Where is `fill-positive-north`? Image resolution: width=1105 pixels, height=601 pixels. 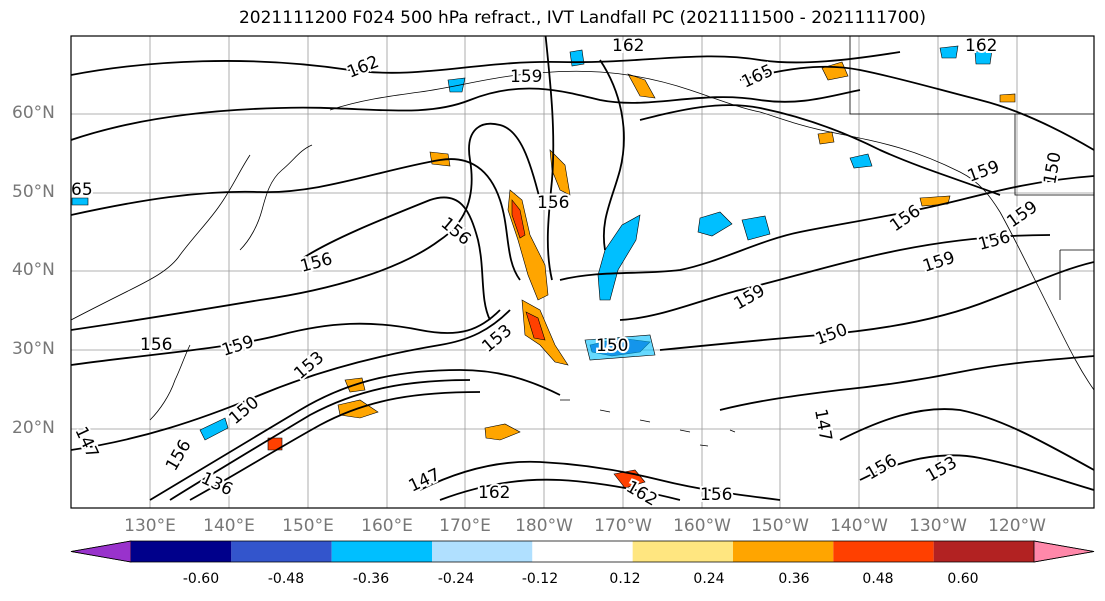
fill-positive-north is located at coordinates (641, 86).